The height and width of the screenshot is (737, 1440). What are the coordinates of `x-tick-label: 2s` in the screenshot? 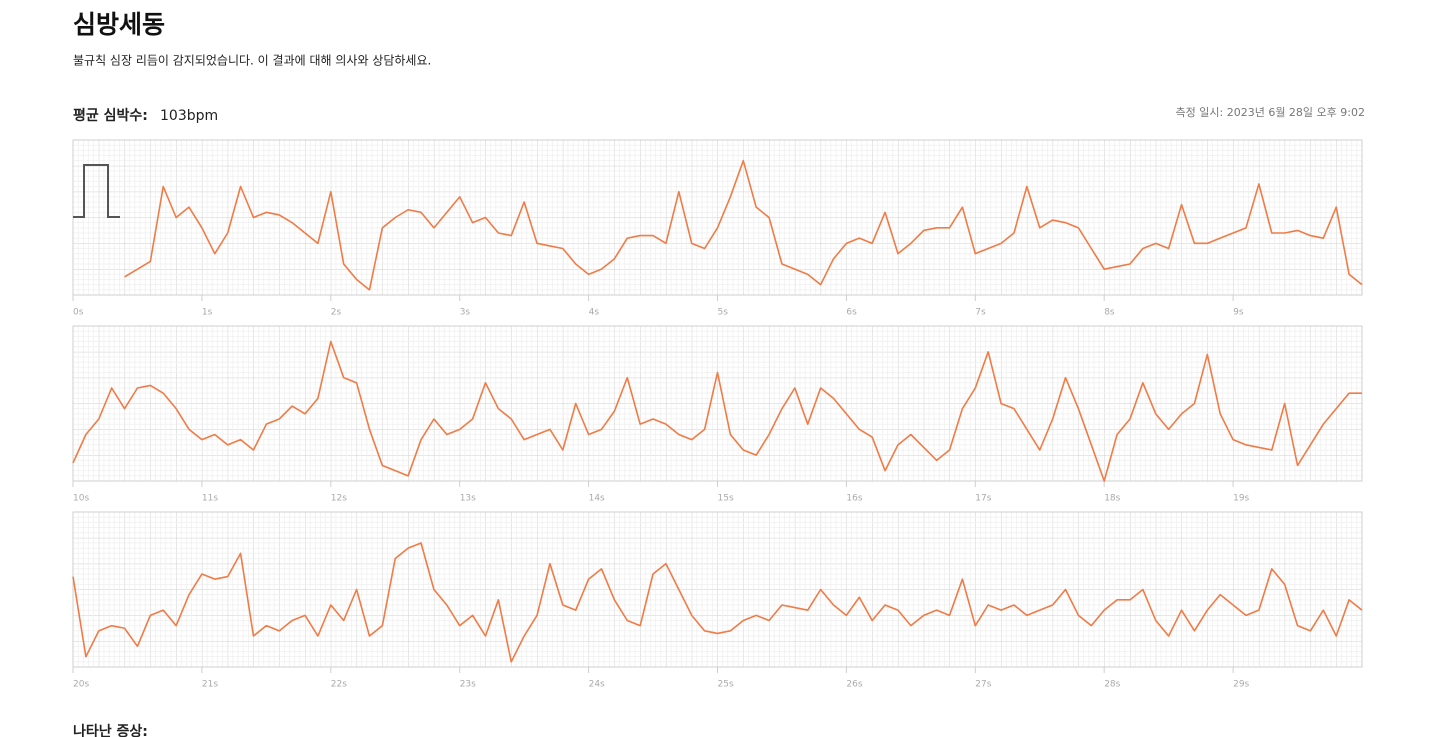 It's located at (336, 313).